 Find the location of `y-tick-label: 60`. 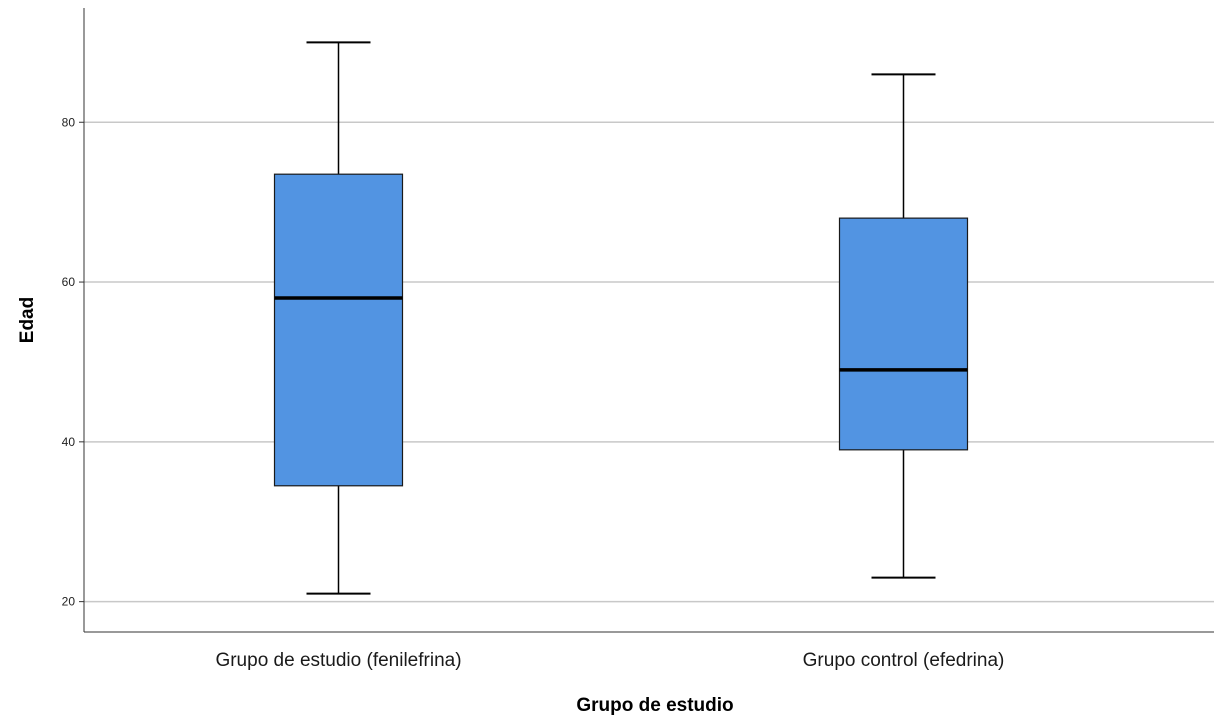

y-tick-label: 60 is located at coordinates (69, 282).